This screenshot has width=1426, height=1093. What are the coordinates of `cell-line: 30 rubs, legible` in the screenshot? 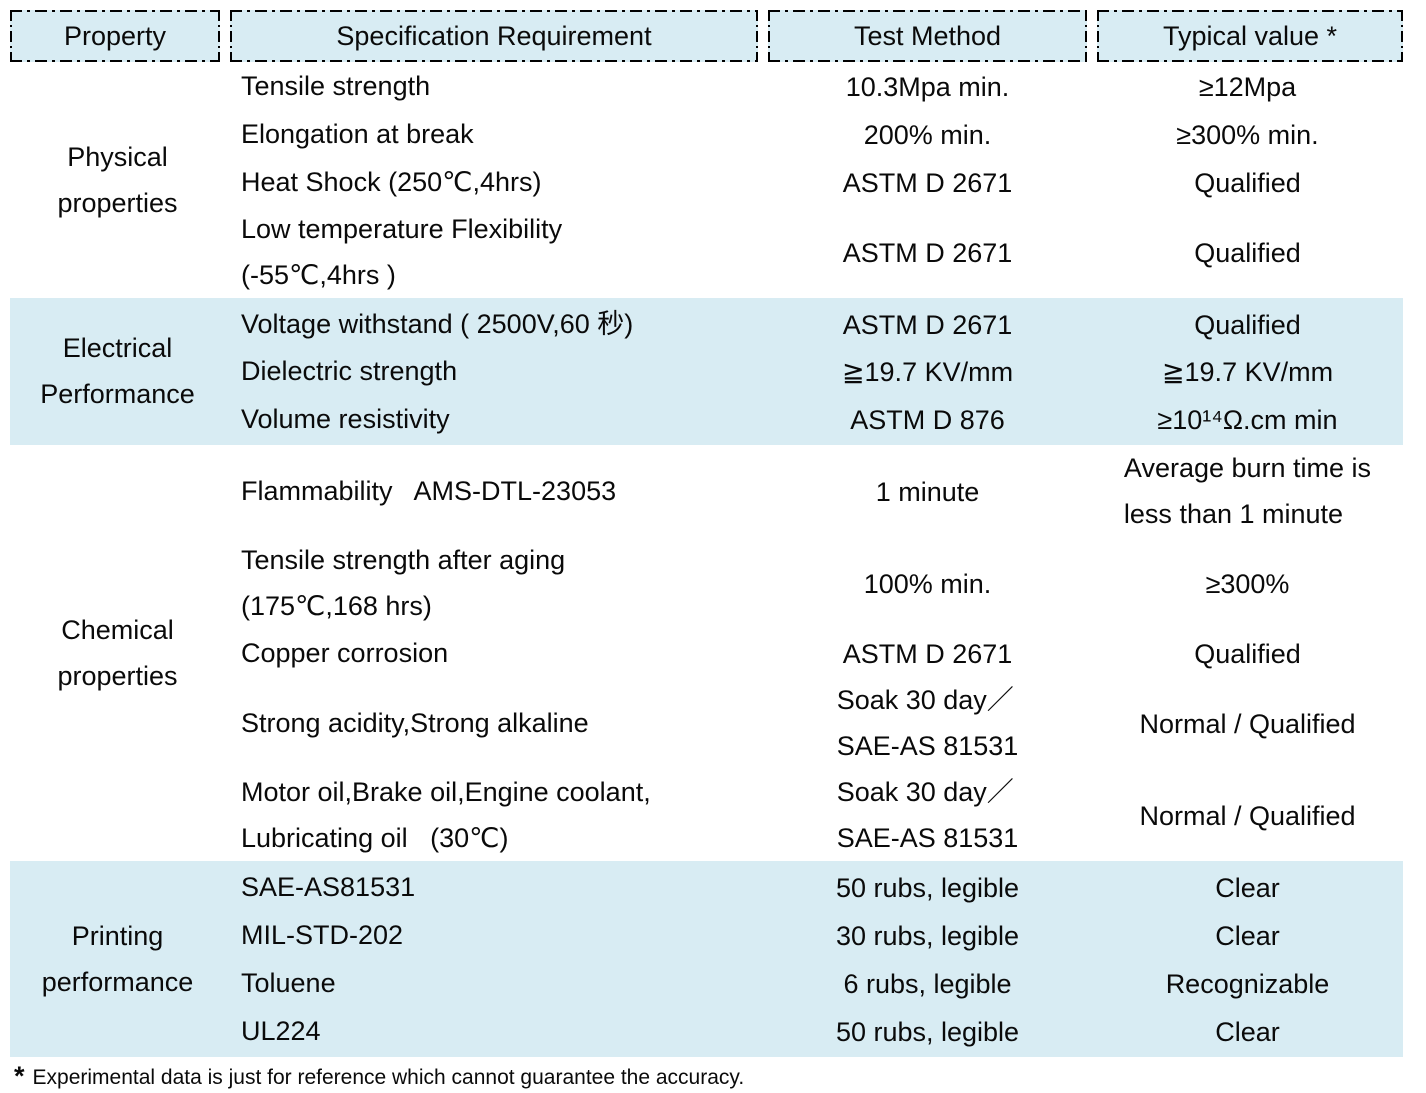 It's located at (927, 935).